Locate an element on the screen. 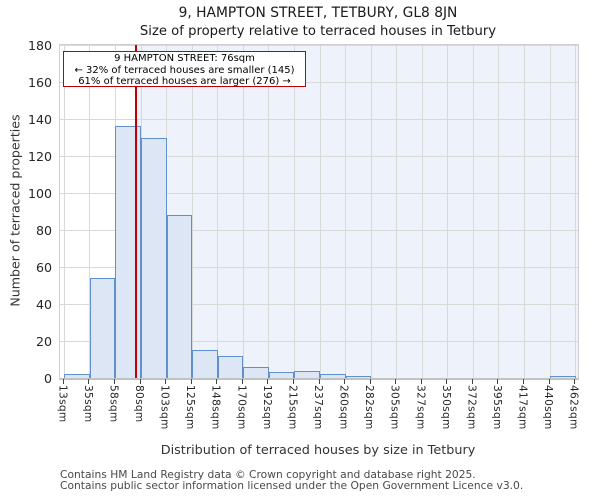 This screenshot has height=500, width=600. x-tick-label: 282sqm is located at coordinates (369, 407).